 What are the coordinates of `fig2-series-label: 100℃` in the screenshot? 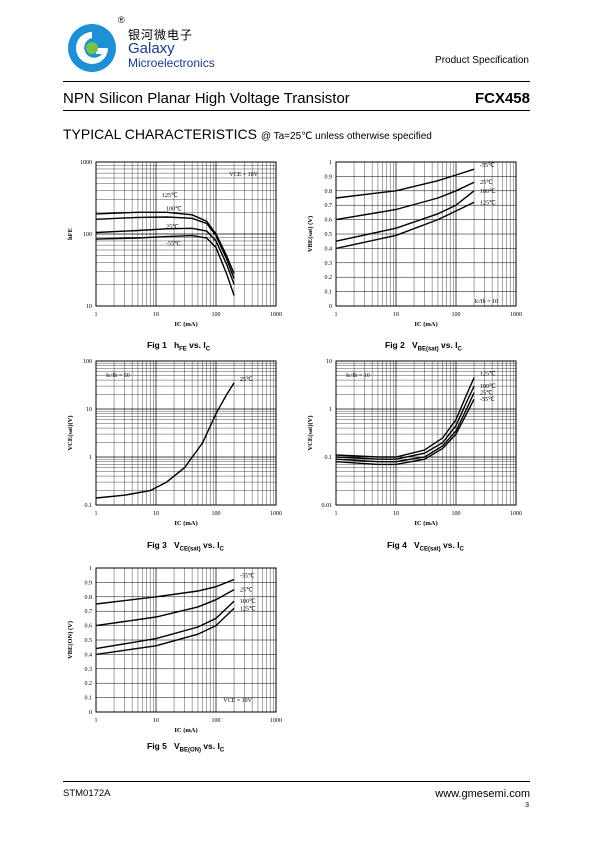 It's located at (488, 192).